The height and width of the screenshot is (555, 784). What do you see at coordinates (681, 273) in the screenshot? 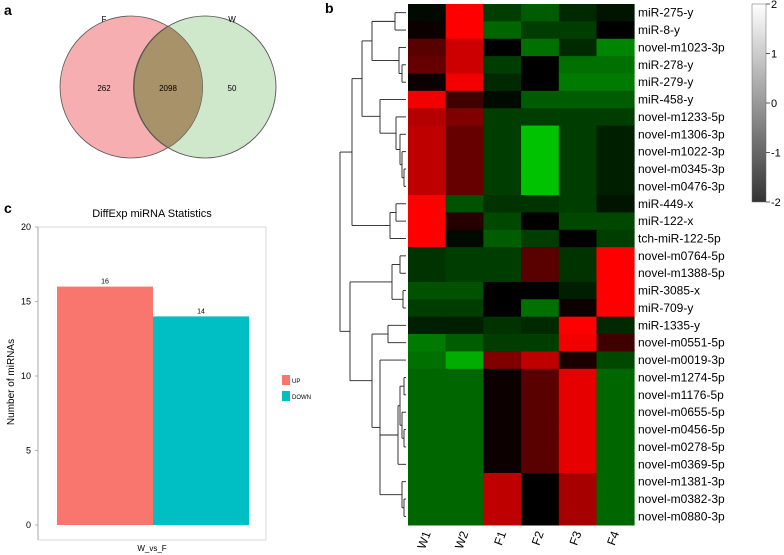
I see `heatmap-row-label: novel-m1388-5p` at bounding box center [681, 273].